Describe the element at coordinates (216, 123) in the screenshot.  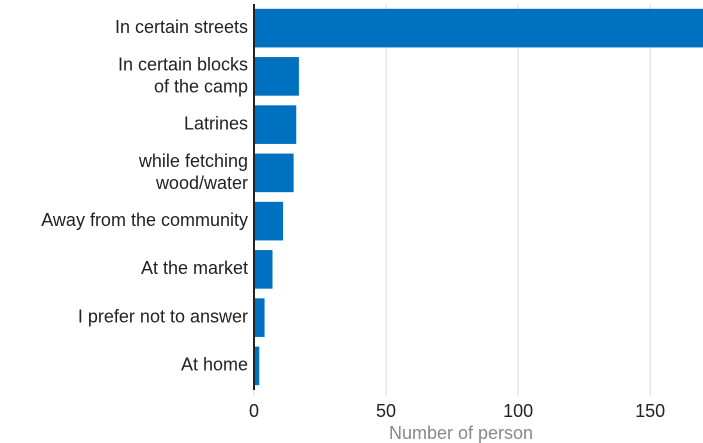
I see `y-tick-label: Latrines` at that location.